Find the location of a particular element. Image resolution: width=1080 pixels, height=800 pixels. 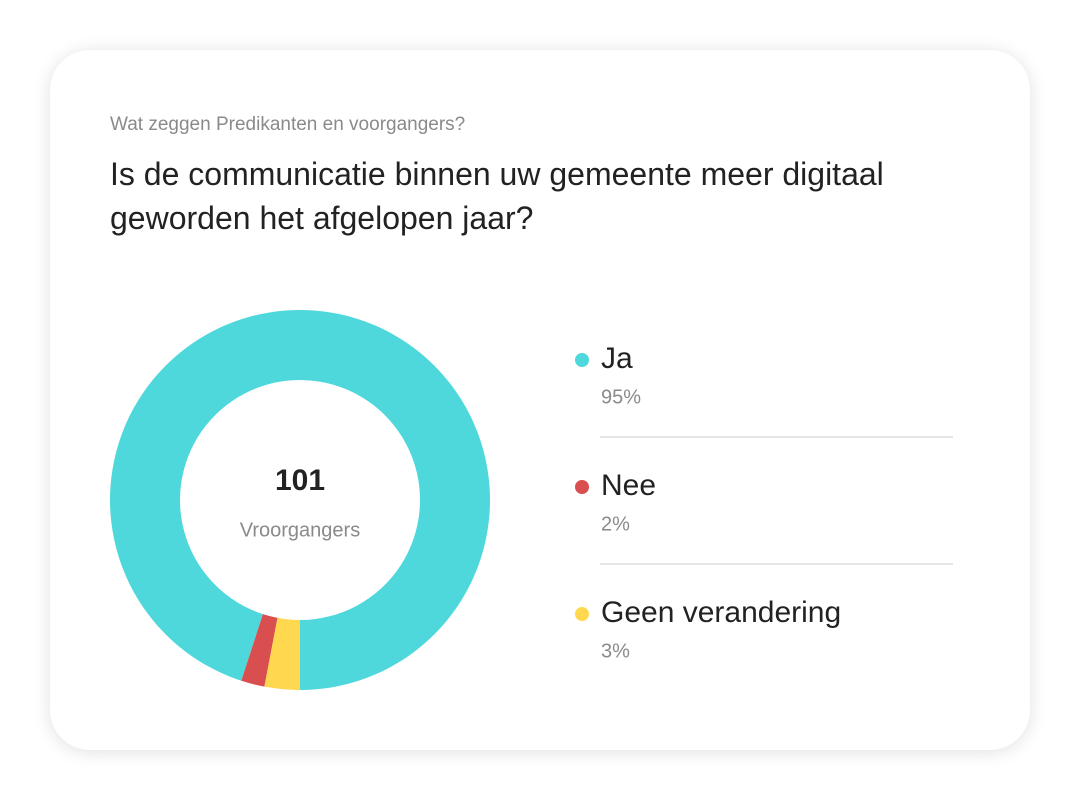

legend-value: 95% is located at coordinates (621, 397).